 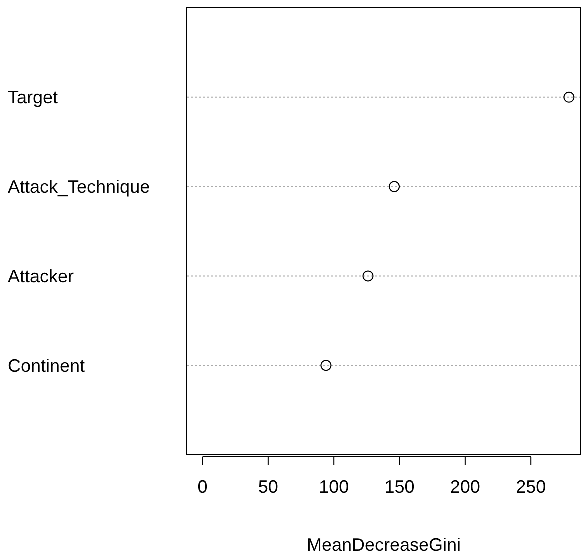 I want to click on y-tick-label: Continent, so click(x=47, y=366).